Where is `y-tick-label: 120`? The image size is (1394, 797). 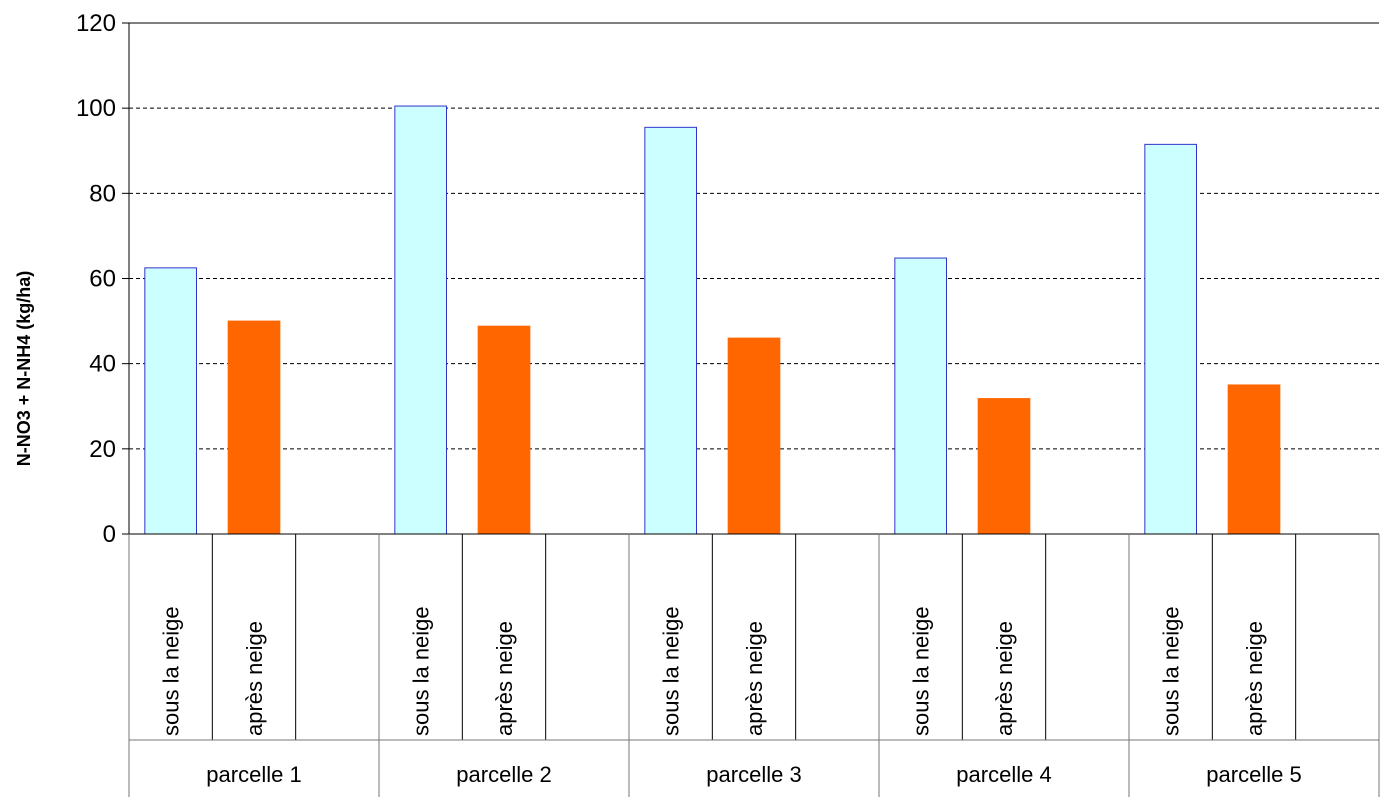
y-tick-label: 120 is located at coordinates (96, 23).